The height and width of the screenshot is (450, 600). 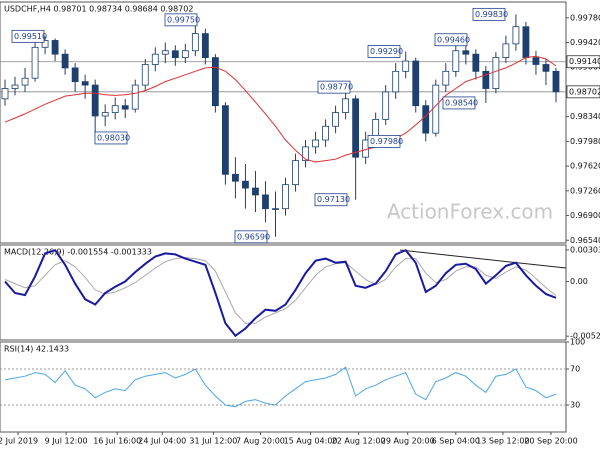 I want to click on y-tick-label: 0.96540, so click(x=585, y=240).